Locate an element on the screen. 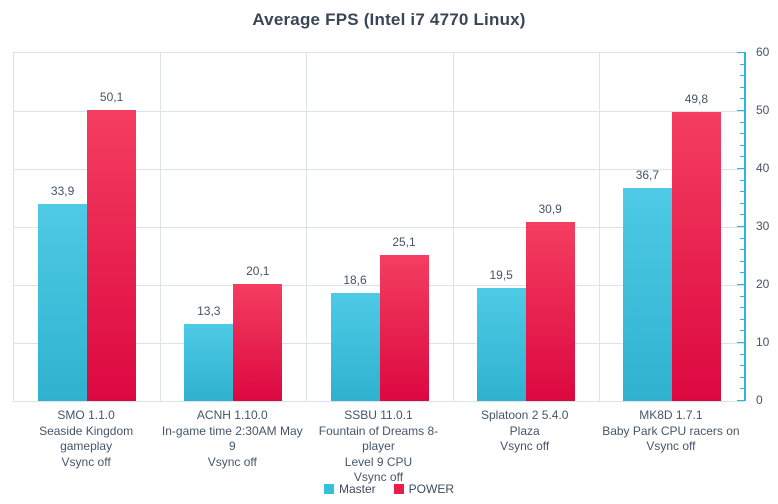  category-label-line: Plaza is located at coordinates (524, 430).